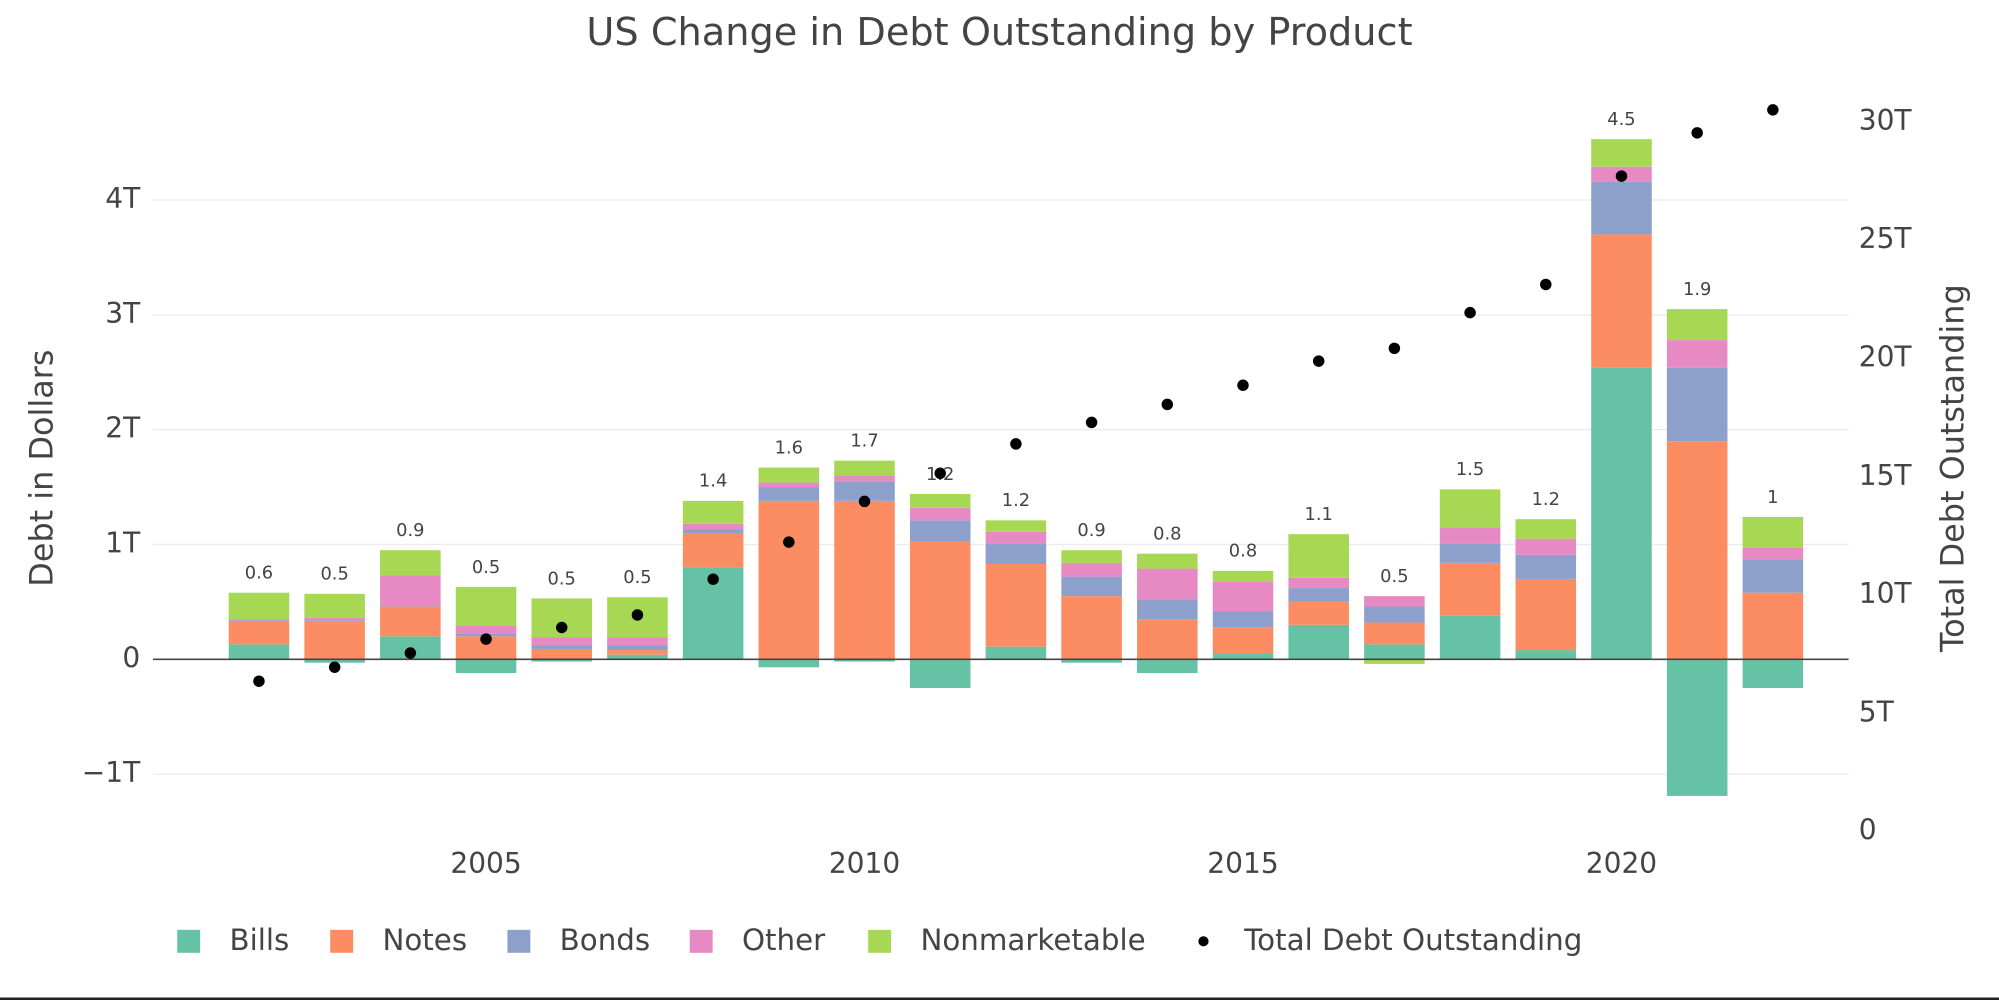 The height and width of the screenshot is (1000, 1999). I want to click on legend-label: Bills, so click(259, 940).